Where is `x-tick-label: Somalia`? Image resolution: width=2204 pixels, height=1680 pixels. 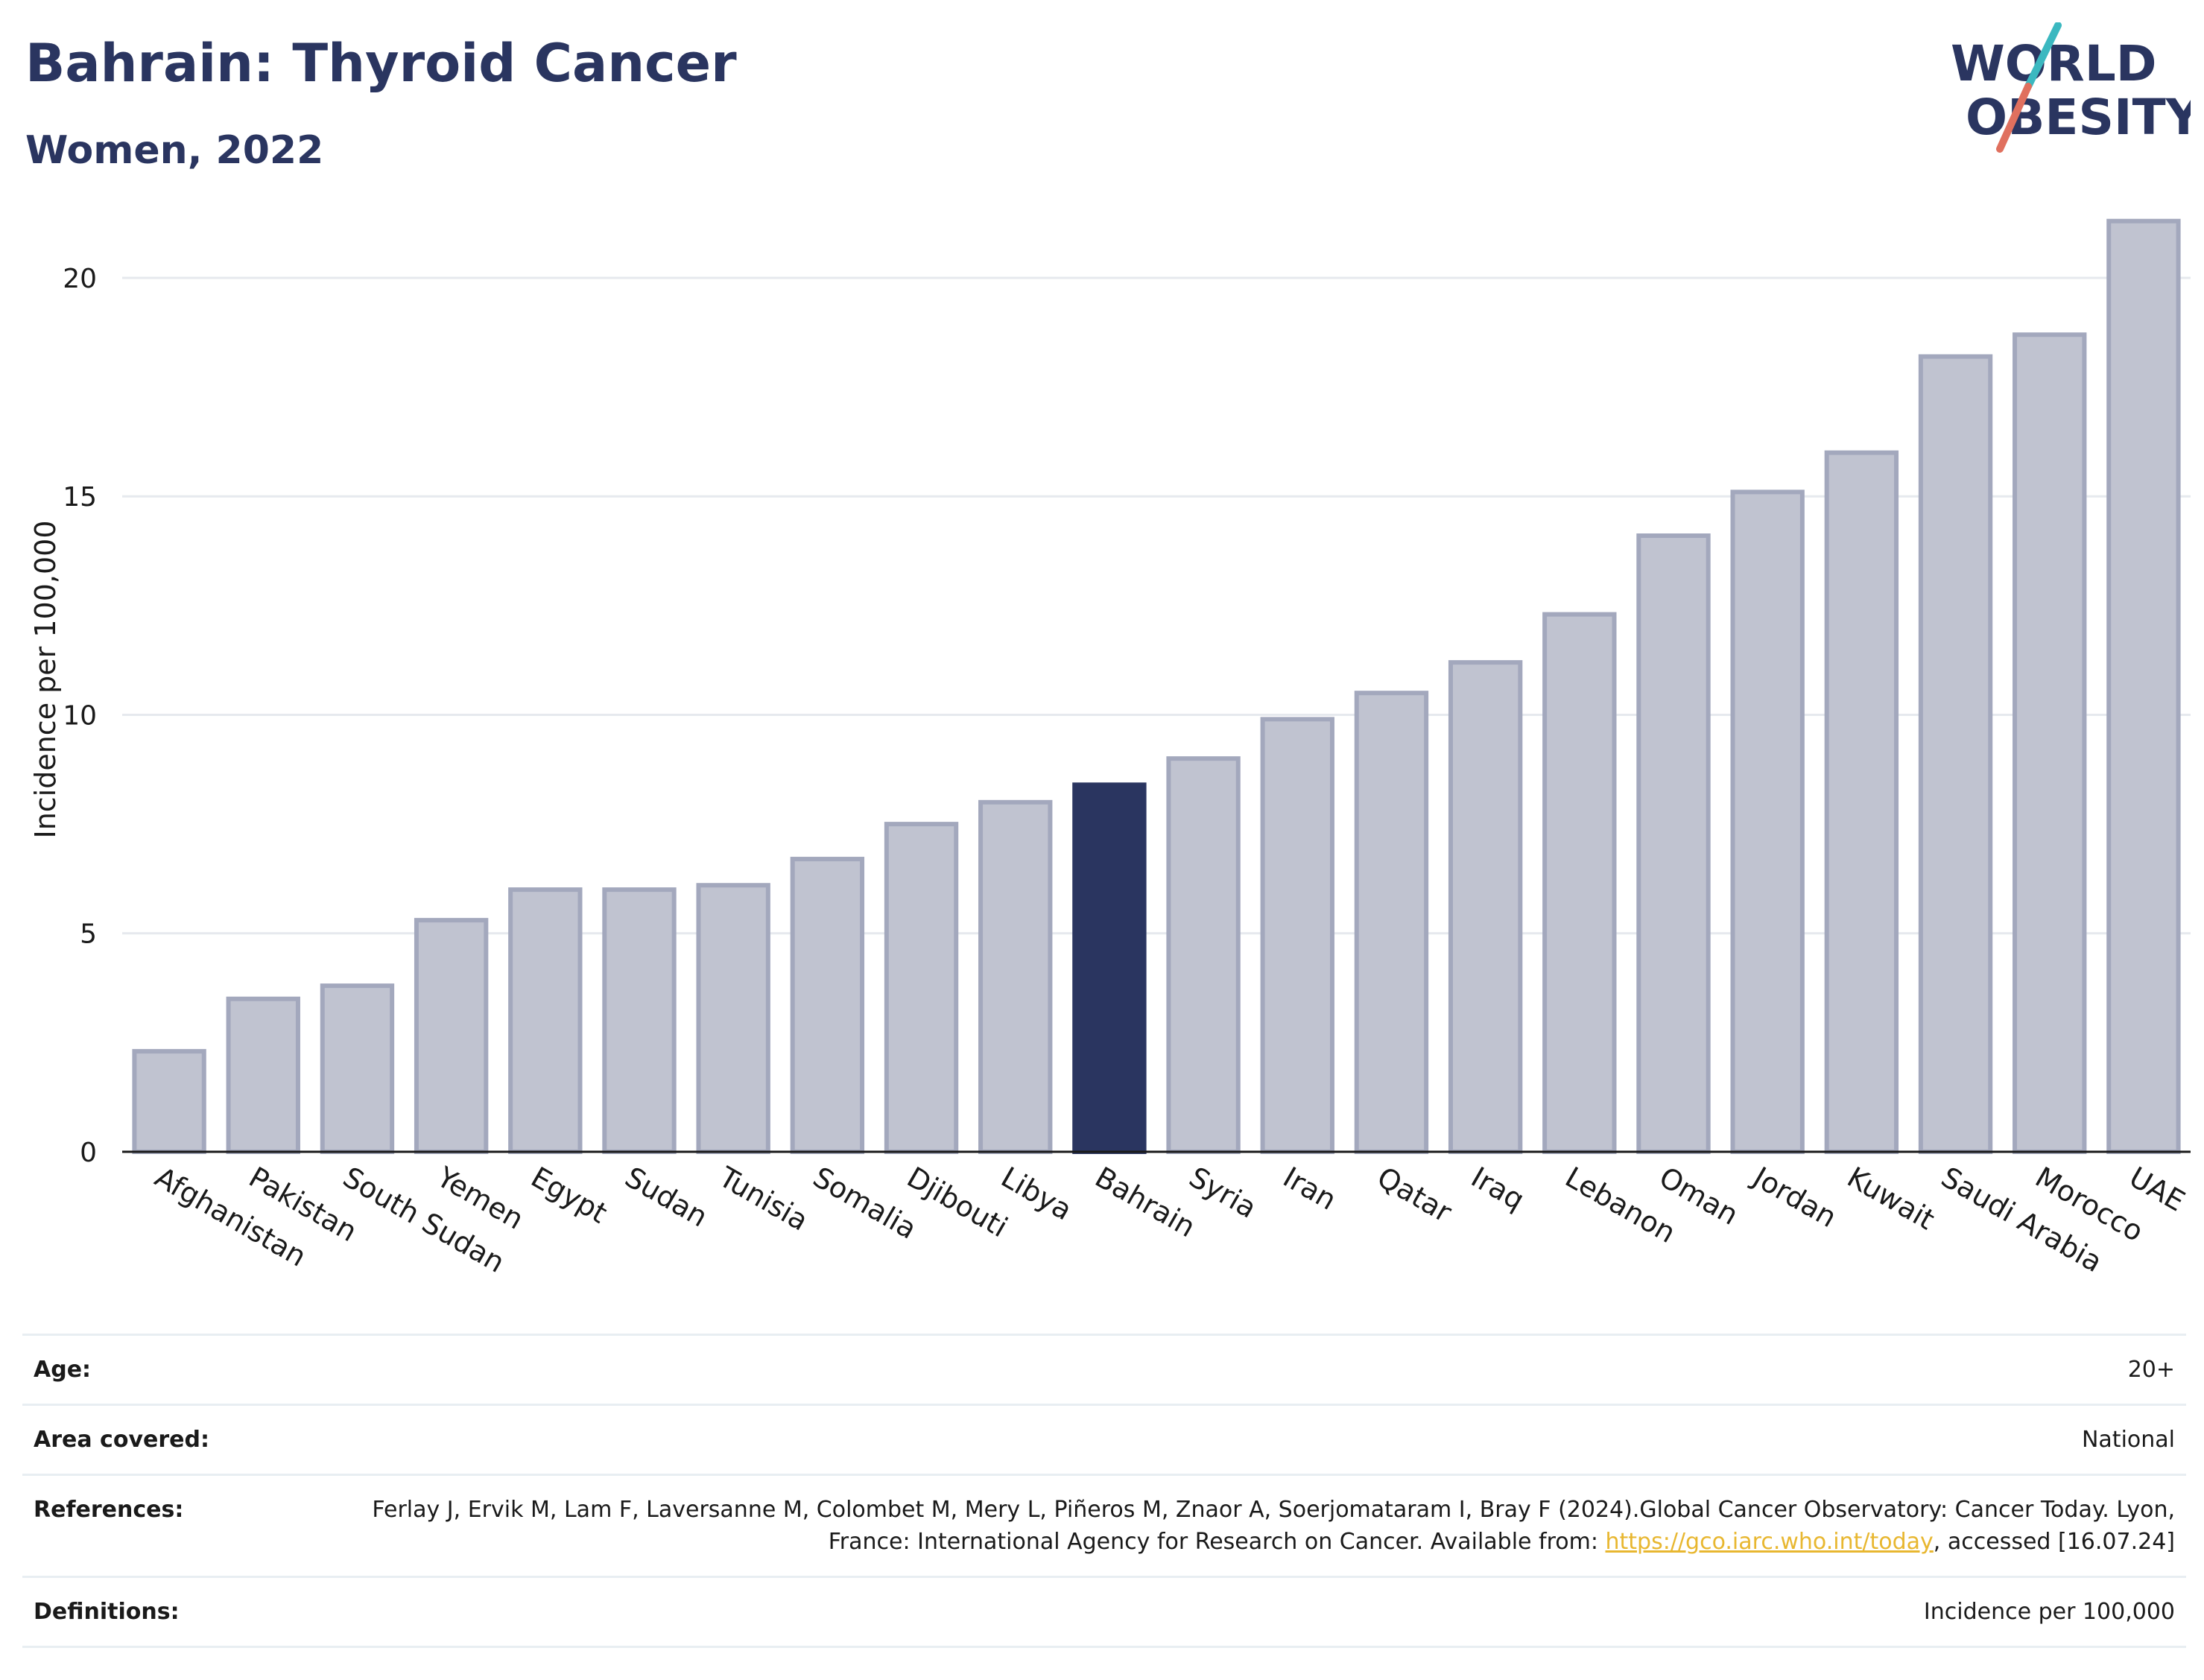
x-tick-label: Somalia is located at coordinates (865, 1203).